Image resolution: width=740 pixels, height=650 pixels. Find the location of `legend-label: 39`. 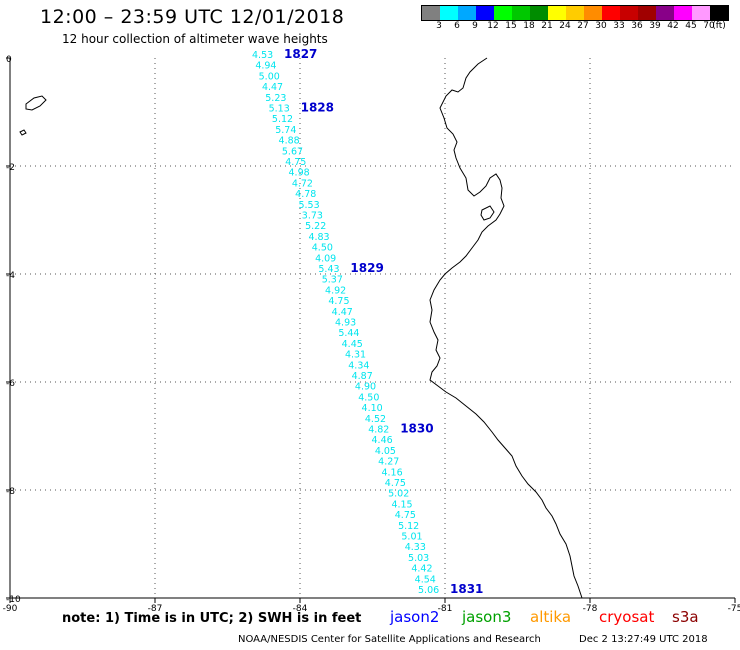

legend-label: 39 is located at coordinates (655, 26).